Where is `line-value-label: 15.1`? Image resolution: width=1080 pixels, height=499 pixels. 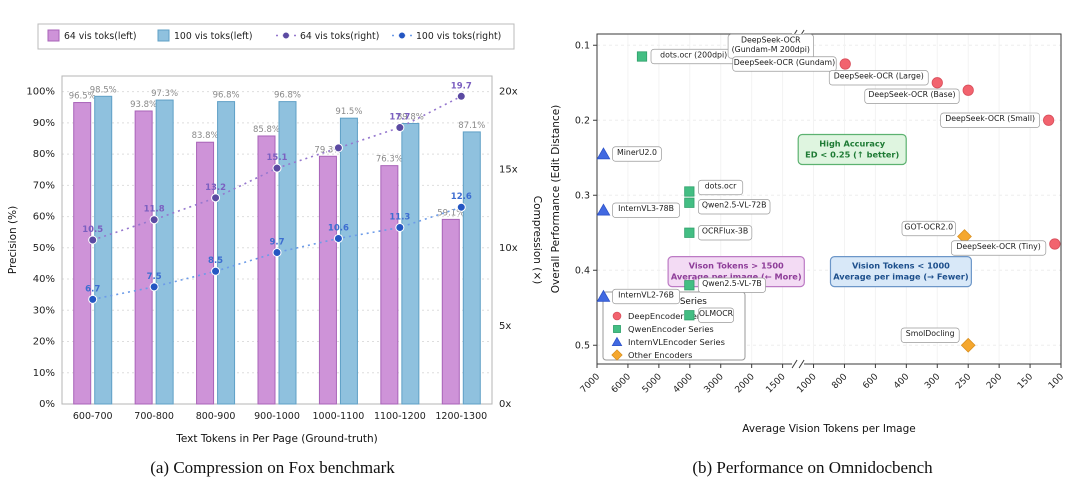
line-value-label: 15.1 is located at coordinates (277, 158).